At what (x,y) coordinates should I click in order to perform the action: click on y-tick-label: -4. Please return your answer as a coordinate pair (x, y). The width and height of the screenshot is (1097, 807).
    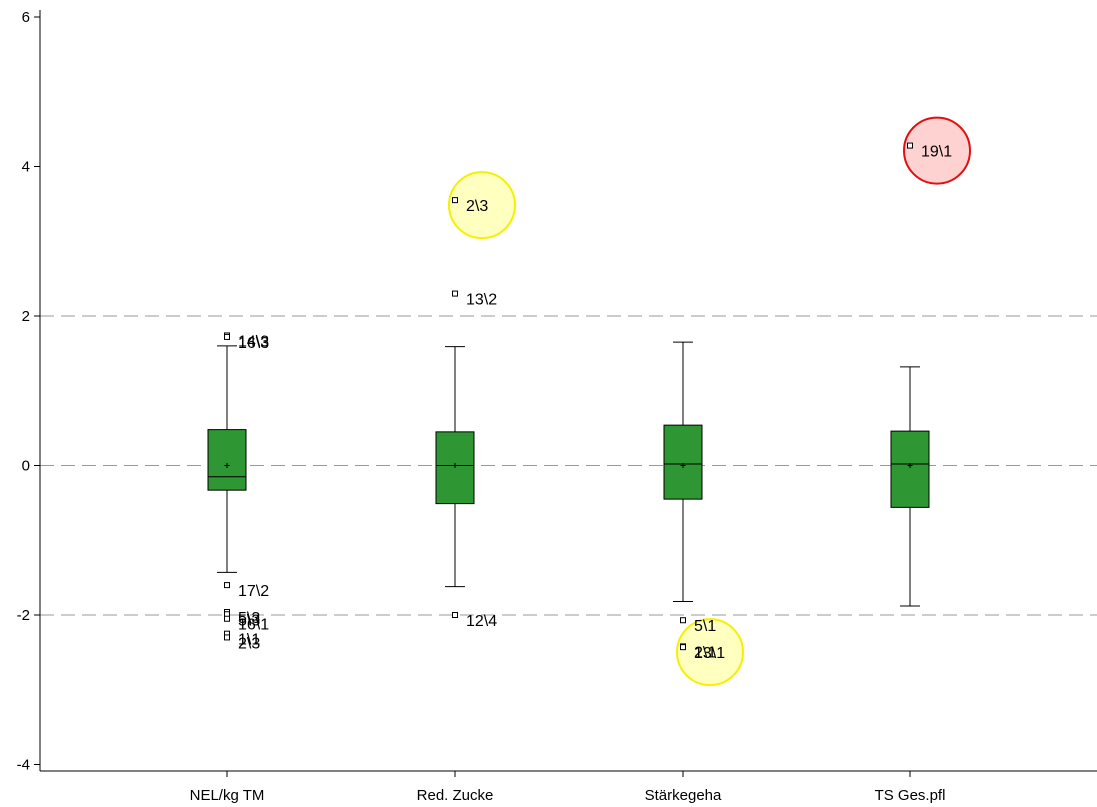
    Looking at the image, I should click on (23, 765).